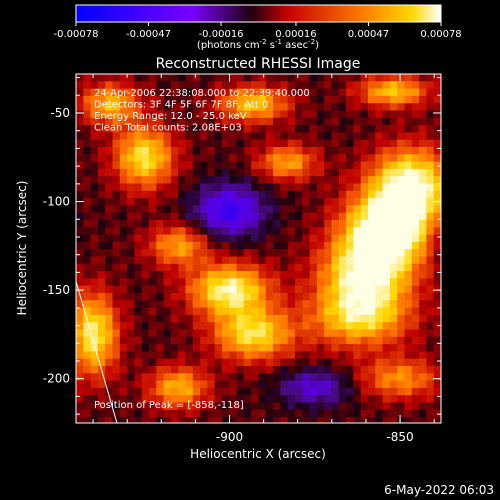  I want to click on y-axis-label: Heliocentric Y (arcsec), so click(22, 248).